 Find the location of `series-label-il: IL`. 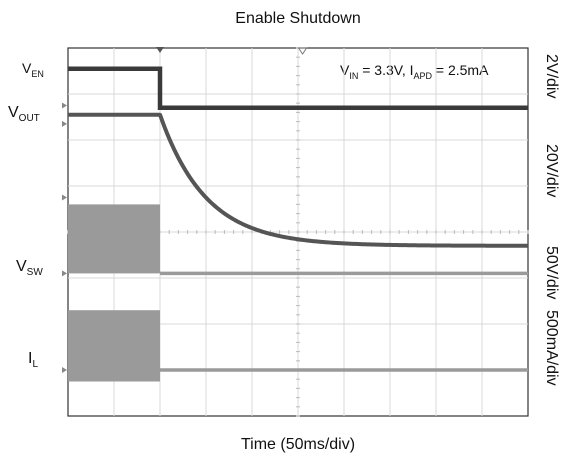

series-label-il: IL is located at coordinates (33, 360).